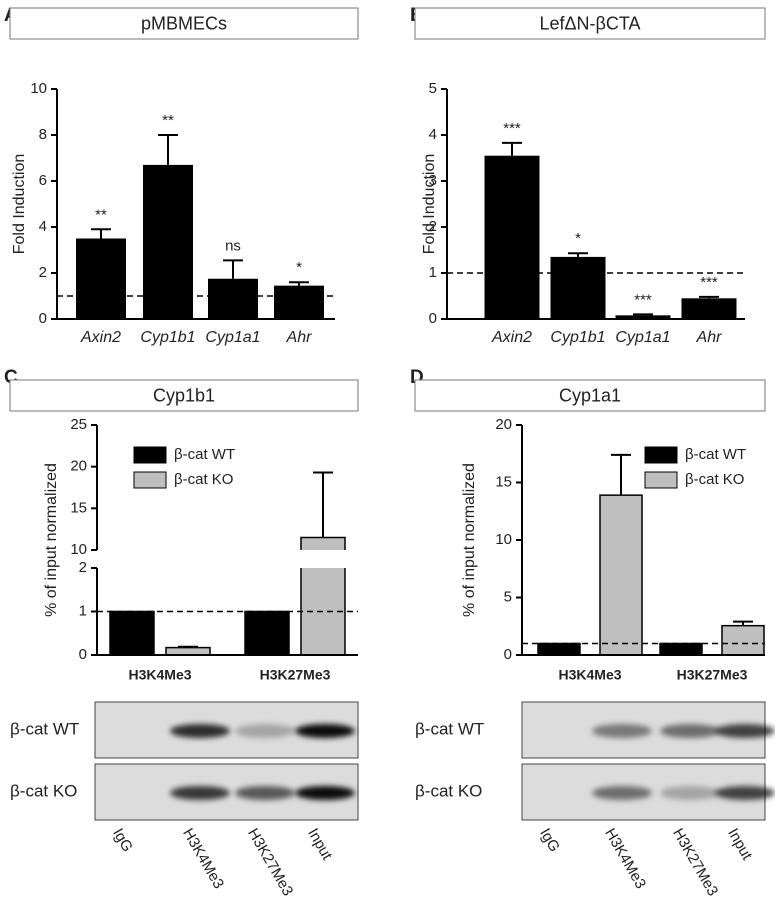  I want to click on y-tick-label: 8, so click(43, 134).